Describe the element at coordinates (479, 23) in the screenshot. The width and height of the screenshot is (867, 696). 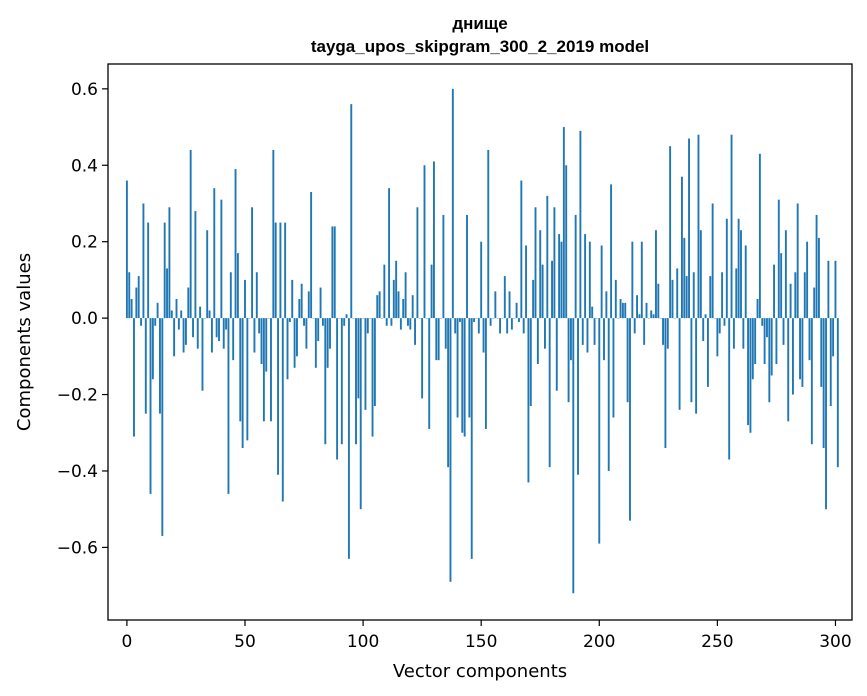
I see `chart-title: днище` at that location.